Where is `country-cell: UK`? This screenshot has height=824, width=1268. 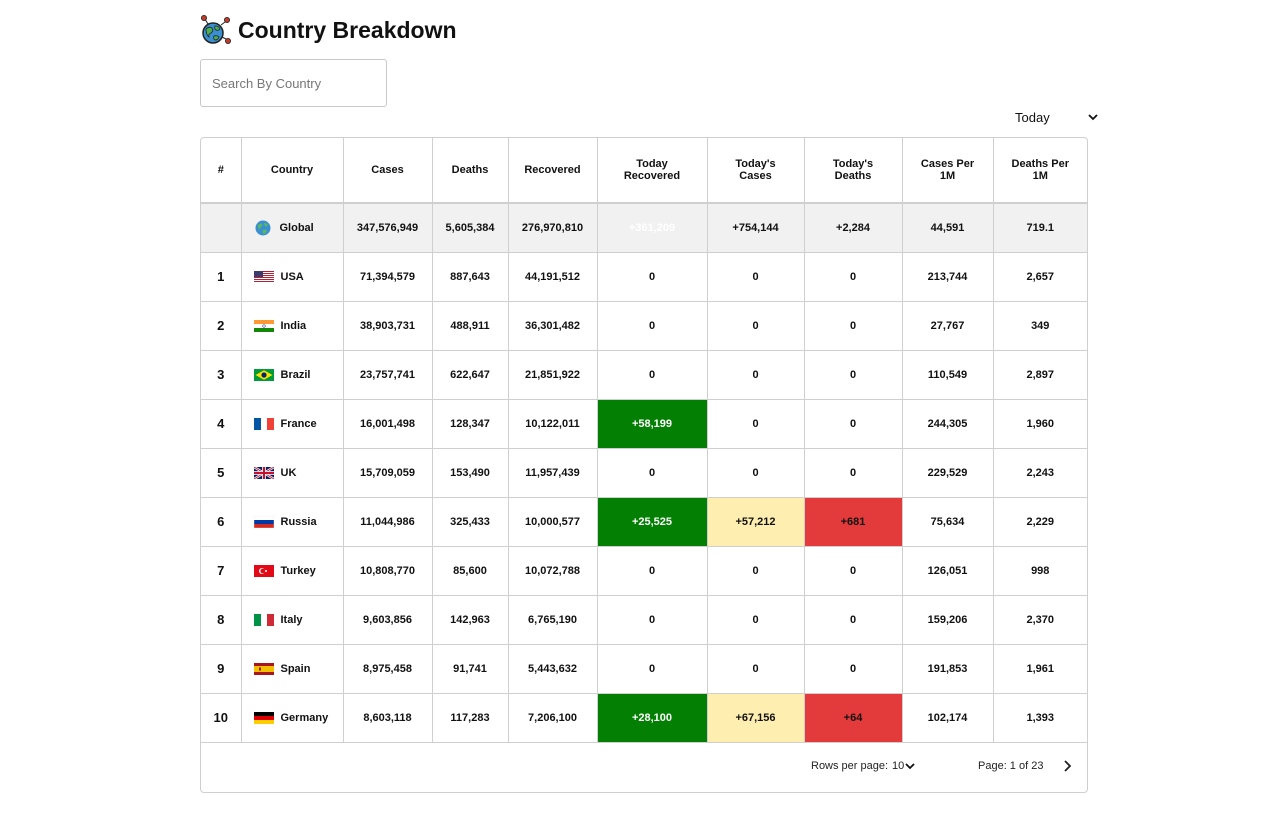 country-cell: UK is located at coordinates (292, 472).